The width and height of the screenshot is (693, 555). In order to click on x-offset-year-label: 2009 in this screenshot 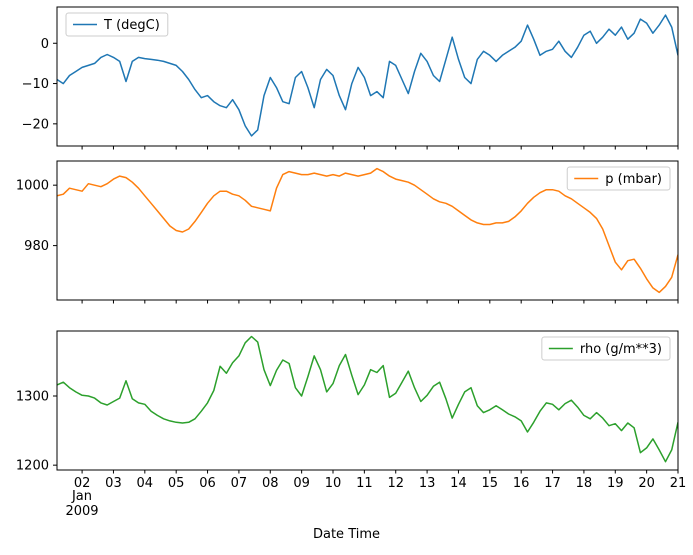, I will do `click(82, 511)`.